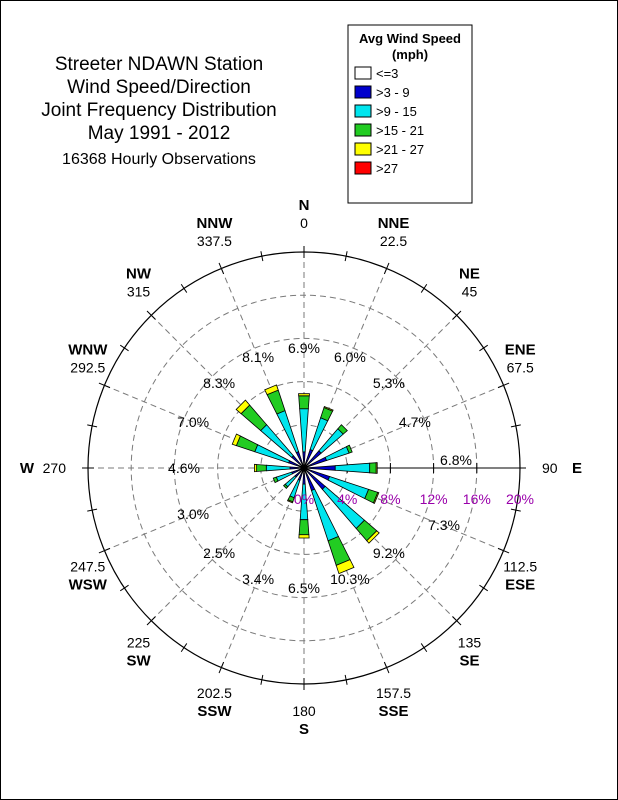 This screenshot has width=618, height=800. What do you see at coordinates (215, 223) in the screenshot?
I see `dir-label-nnw: NNW` at bounding box center [215, 223].